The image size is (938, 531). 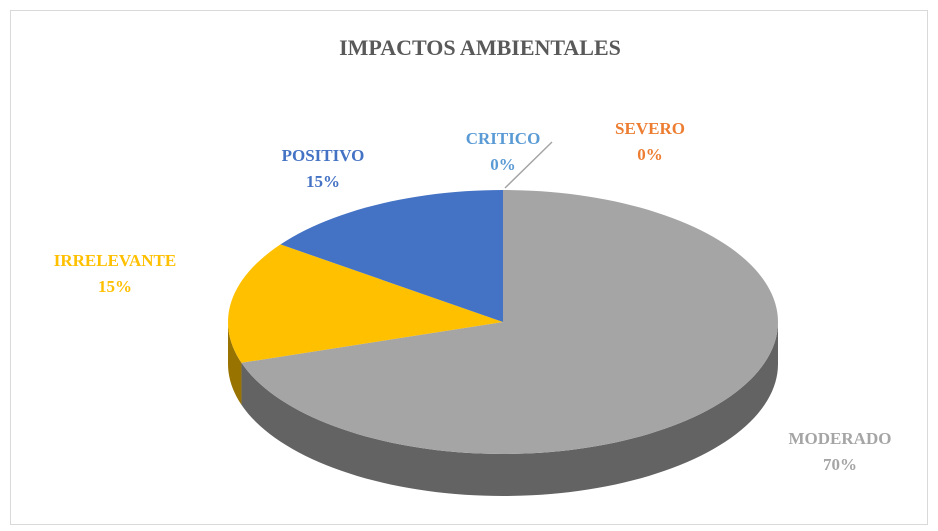 What do you see at coordinates (115, 260) in the screenshot?
I see `slice-label: IRRELEVANTE` at bounding box center [115, 260].